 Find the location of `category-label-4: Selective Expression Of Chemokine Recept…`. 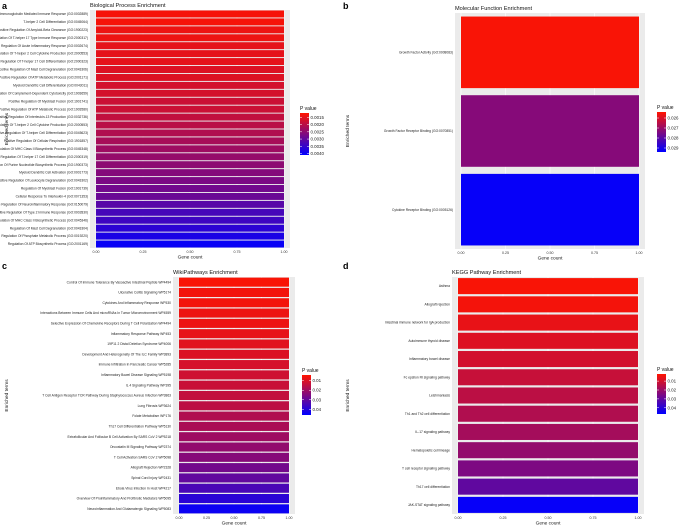

category-label-4: Selective Expression Of Chemokine Recept… is located at coordinates (111, 323).